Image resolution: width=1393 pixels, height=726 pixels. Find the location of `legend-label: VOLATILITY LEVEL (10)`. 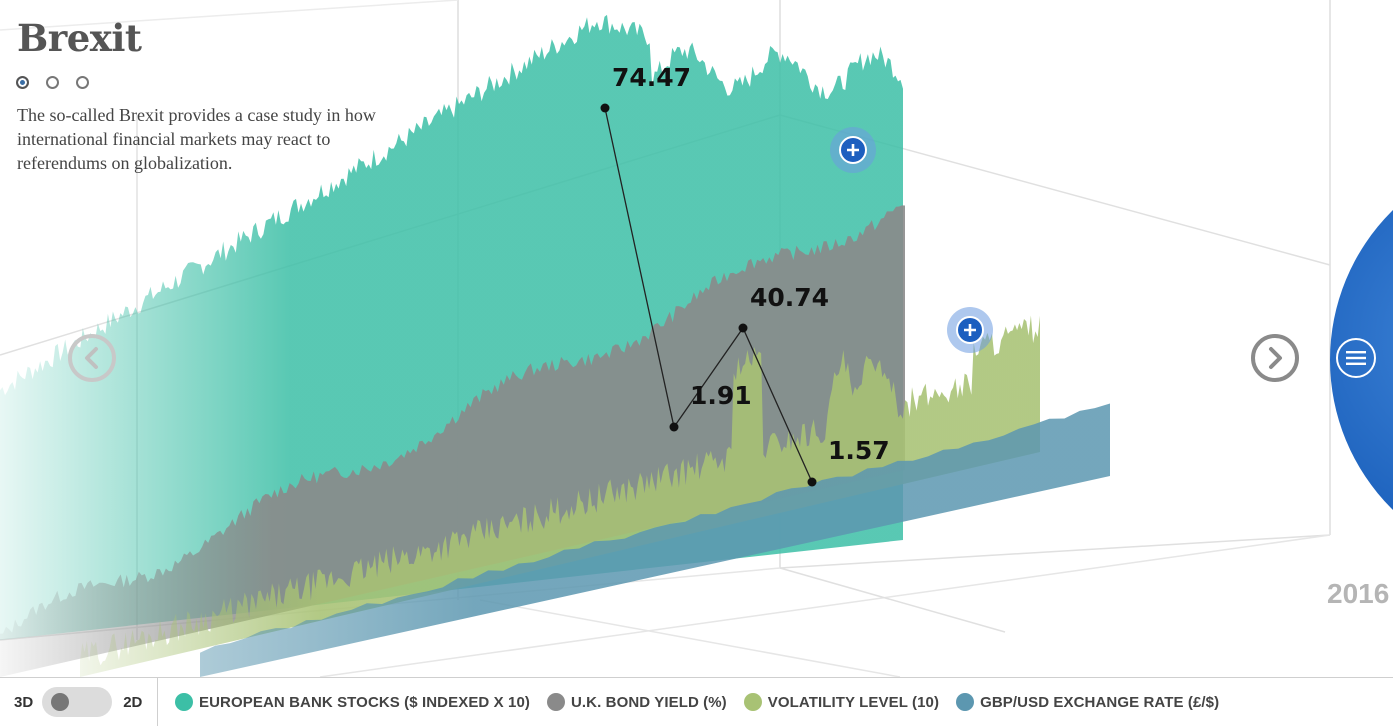

legend-label: VOLATILITY LEVEL (10) is located at coordinates (853, 702).